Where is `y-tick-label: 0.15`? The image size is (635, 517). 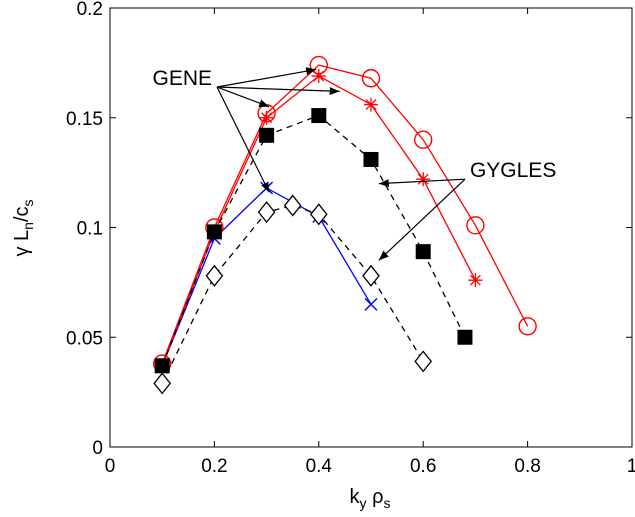 y-tick-label: 0.15 is located at coordinates (84, 119).